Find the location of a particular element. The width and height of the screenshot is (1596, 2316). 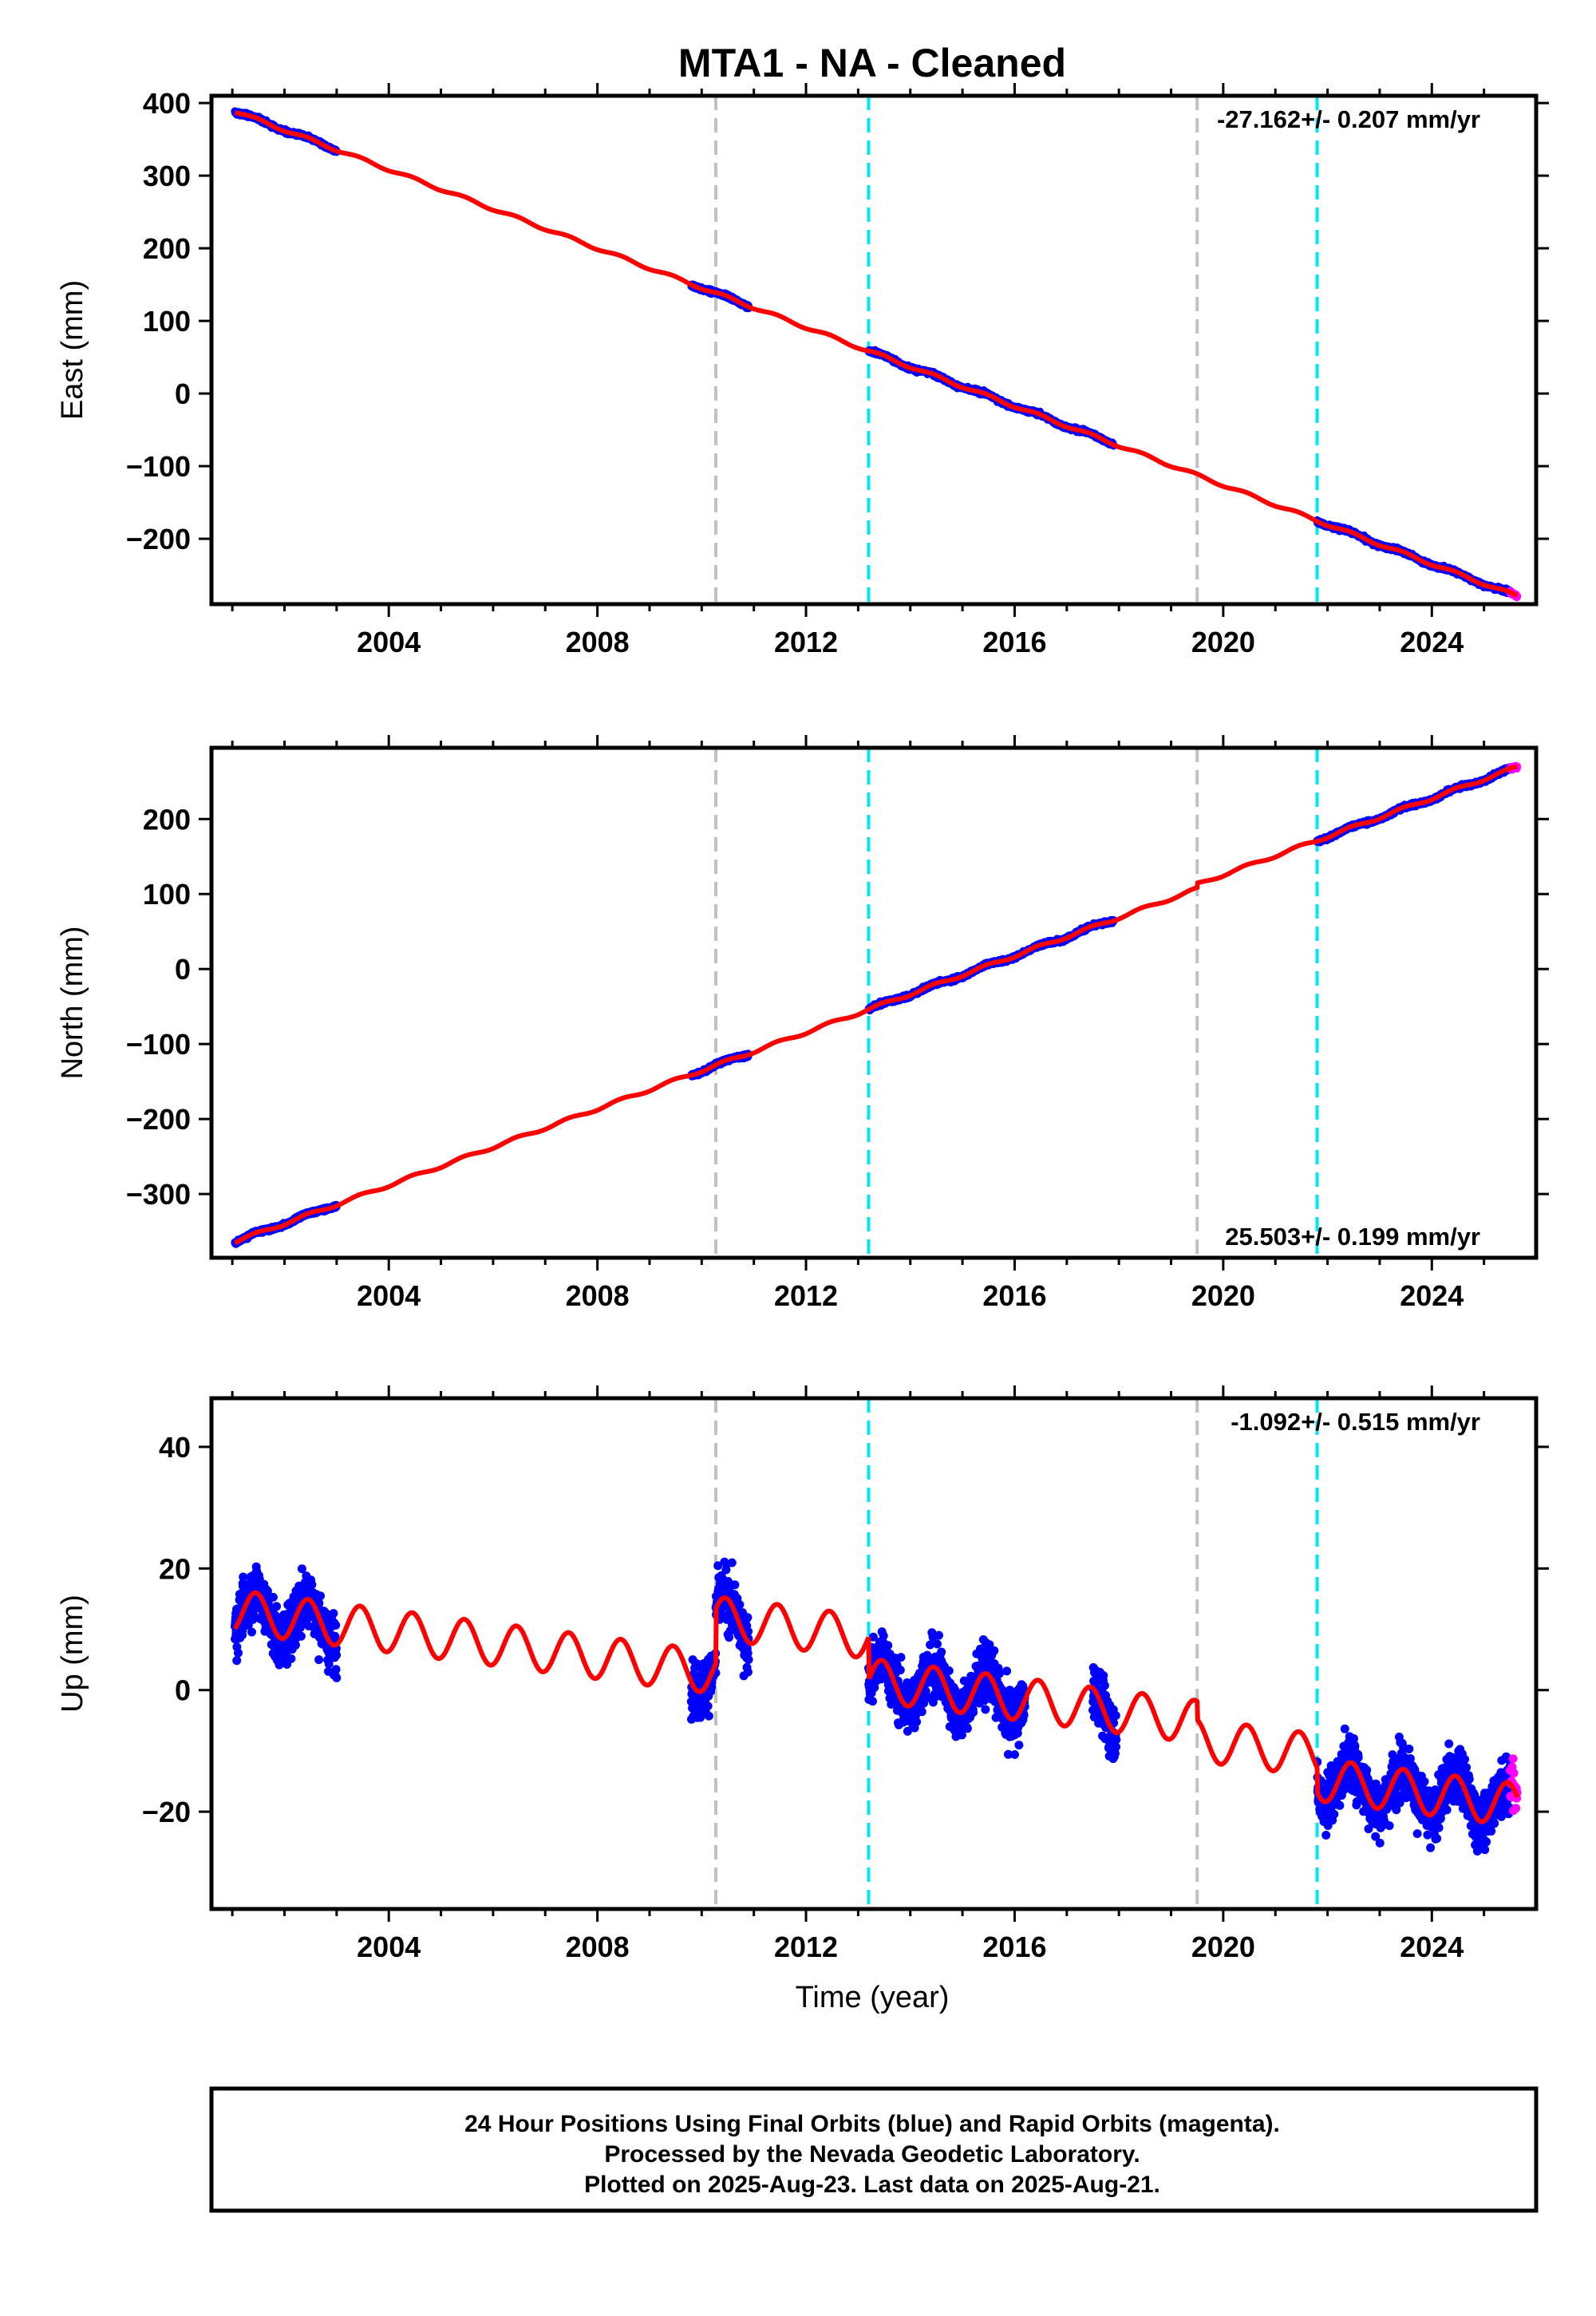

x-tick-label: 2008 is located at coordinates (598, 642).